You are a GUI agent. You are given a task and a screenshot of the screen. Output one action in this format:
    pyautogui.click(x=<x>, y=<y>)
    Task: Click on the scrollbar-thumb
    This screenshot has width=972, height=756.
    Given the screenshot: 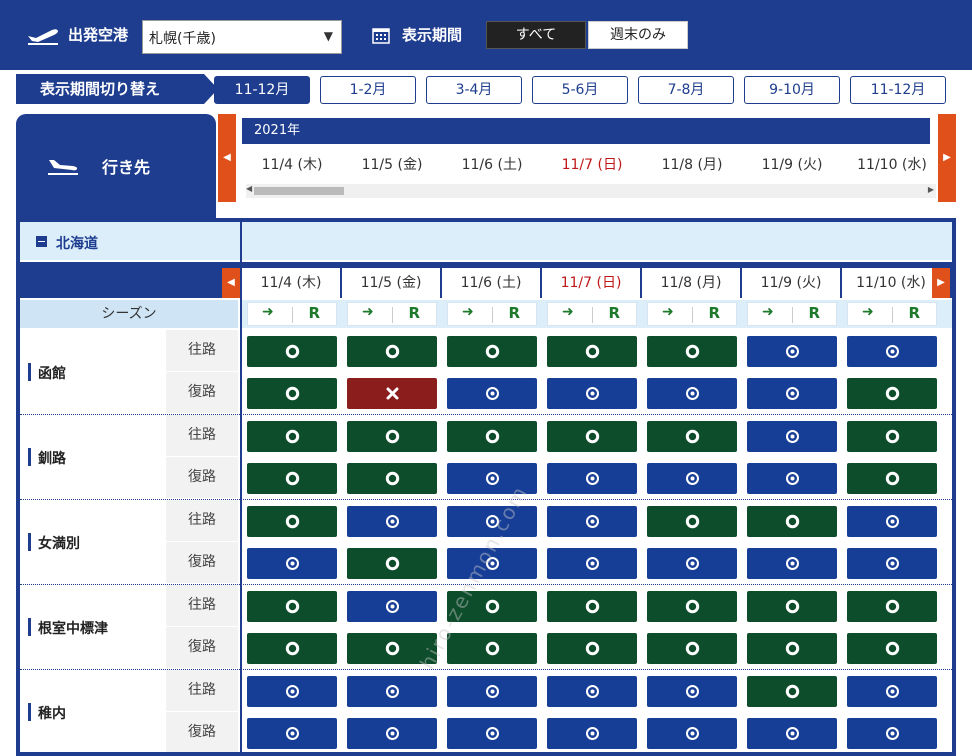 What is the action you would take?
    pyautogui.click(x=299, y=191)
    